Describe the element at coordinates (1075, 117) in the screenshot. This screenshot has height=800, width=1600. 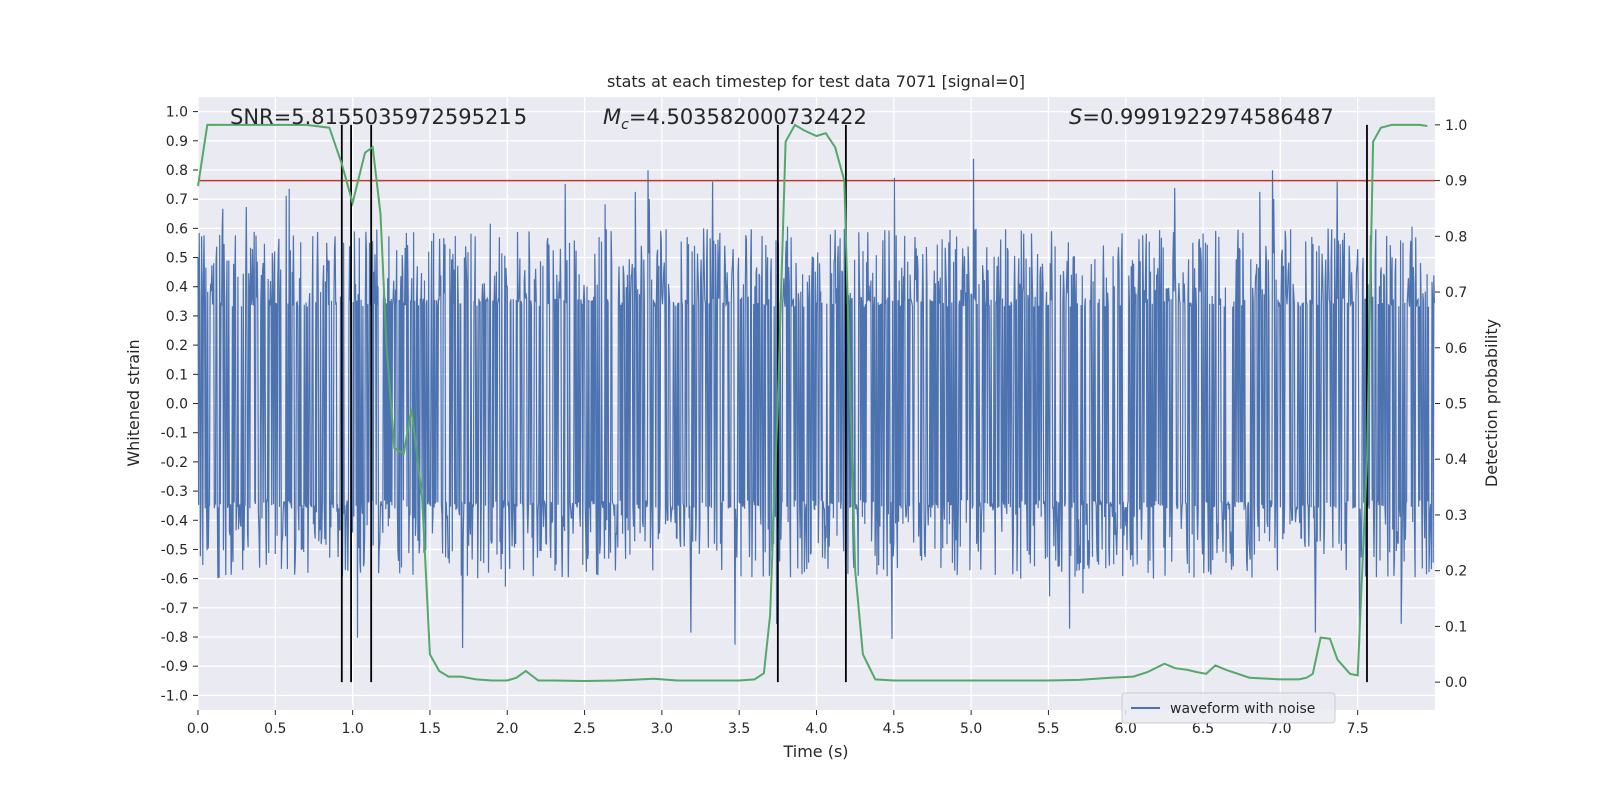
I see `s-symbol: S` at that location.